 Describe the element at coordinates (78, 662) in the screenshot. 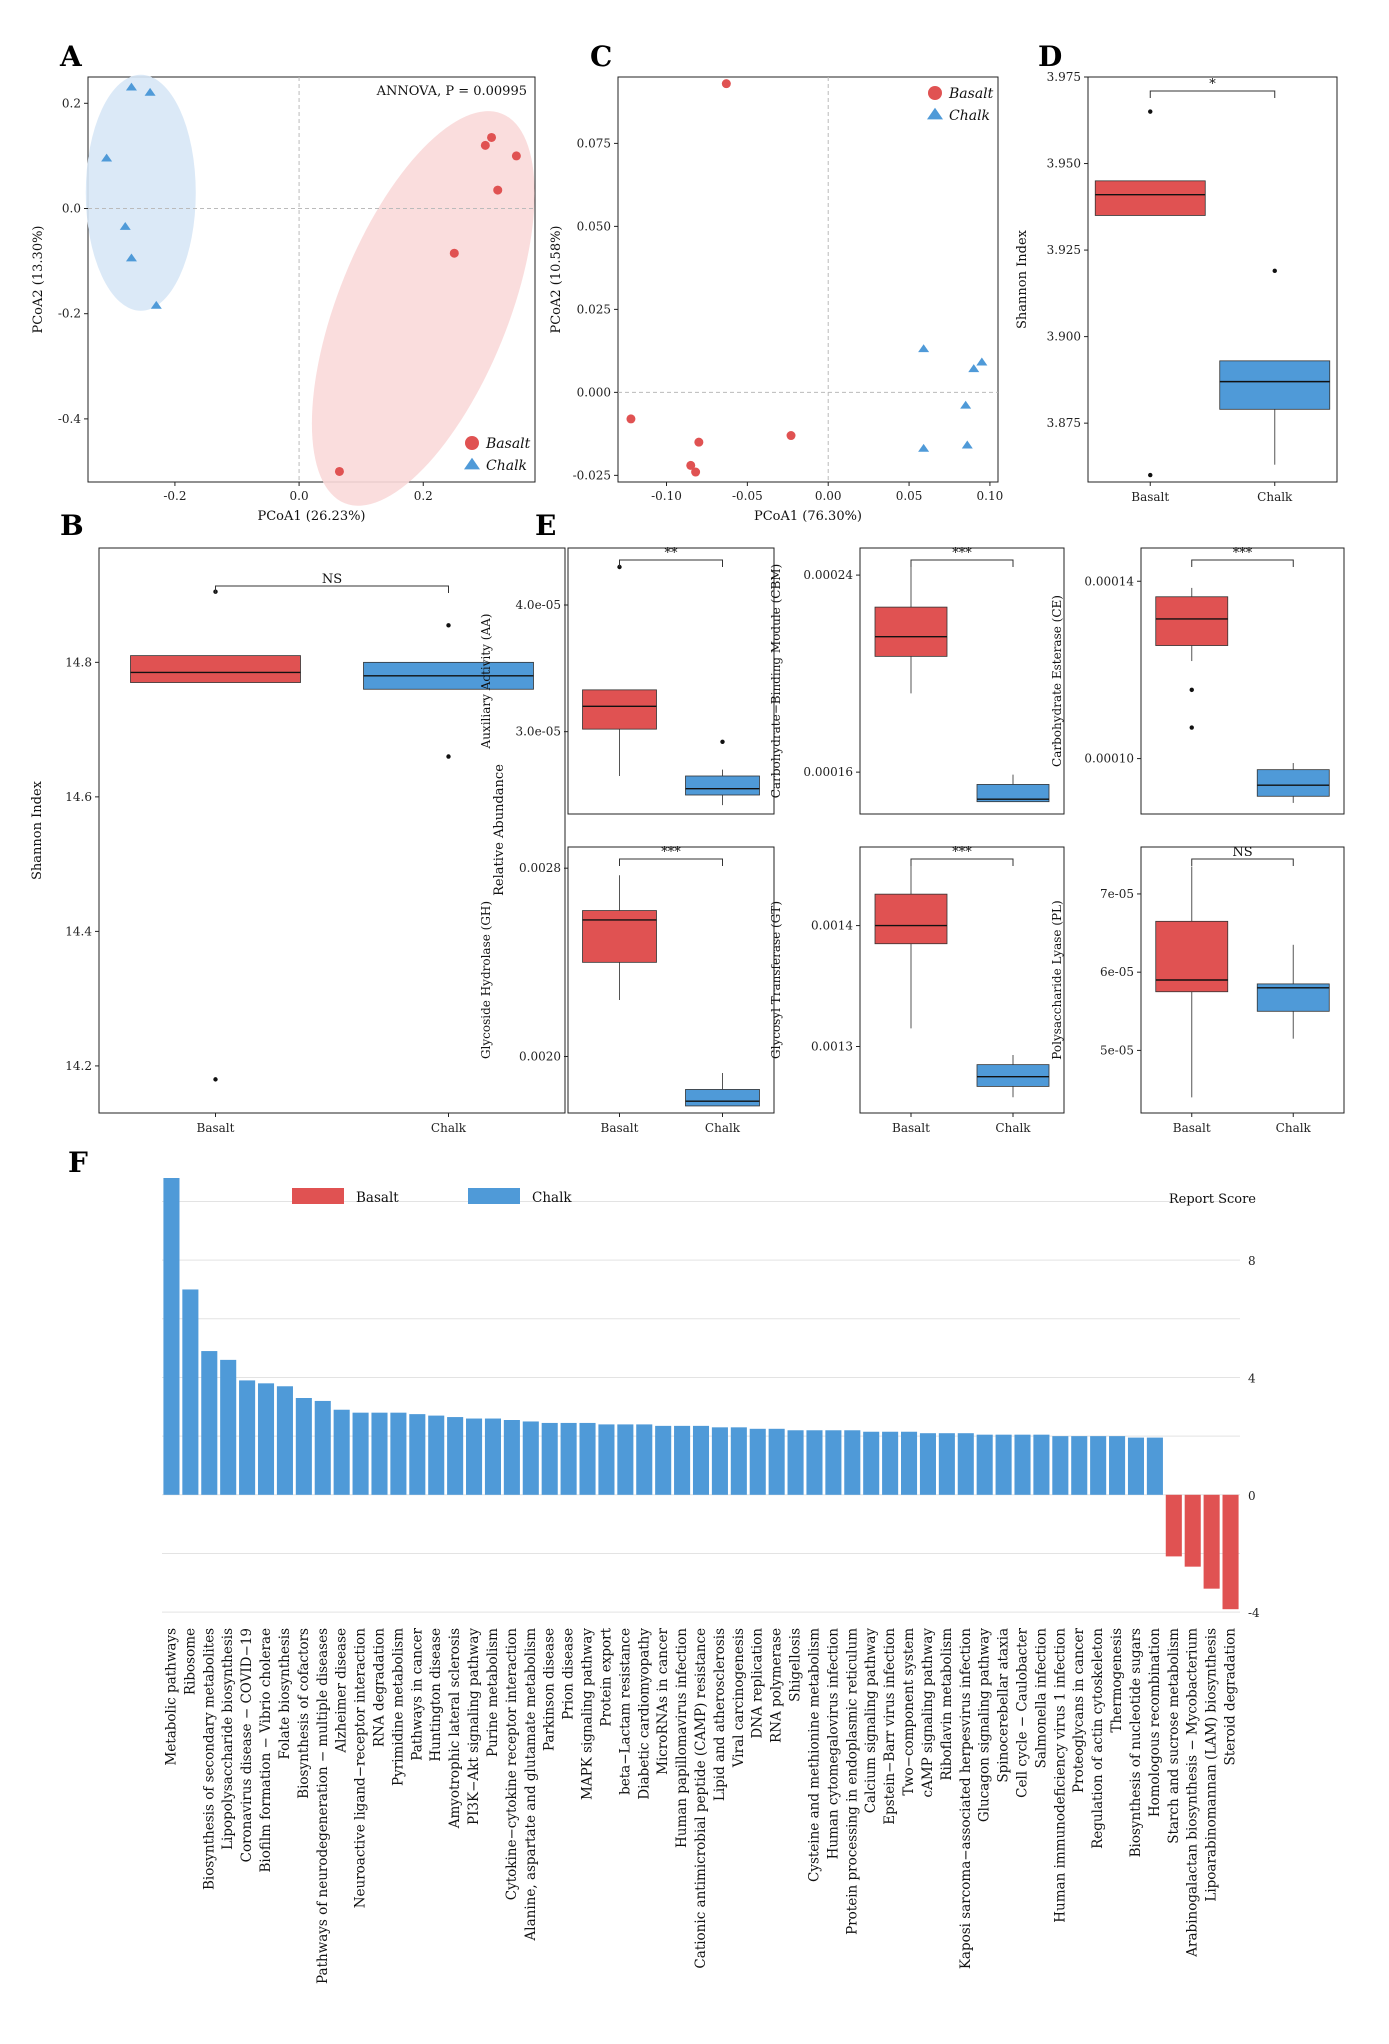

I see `panel-b-ytick-label: 14.8` at that location.